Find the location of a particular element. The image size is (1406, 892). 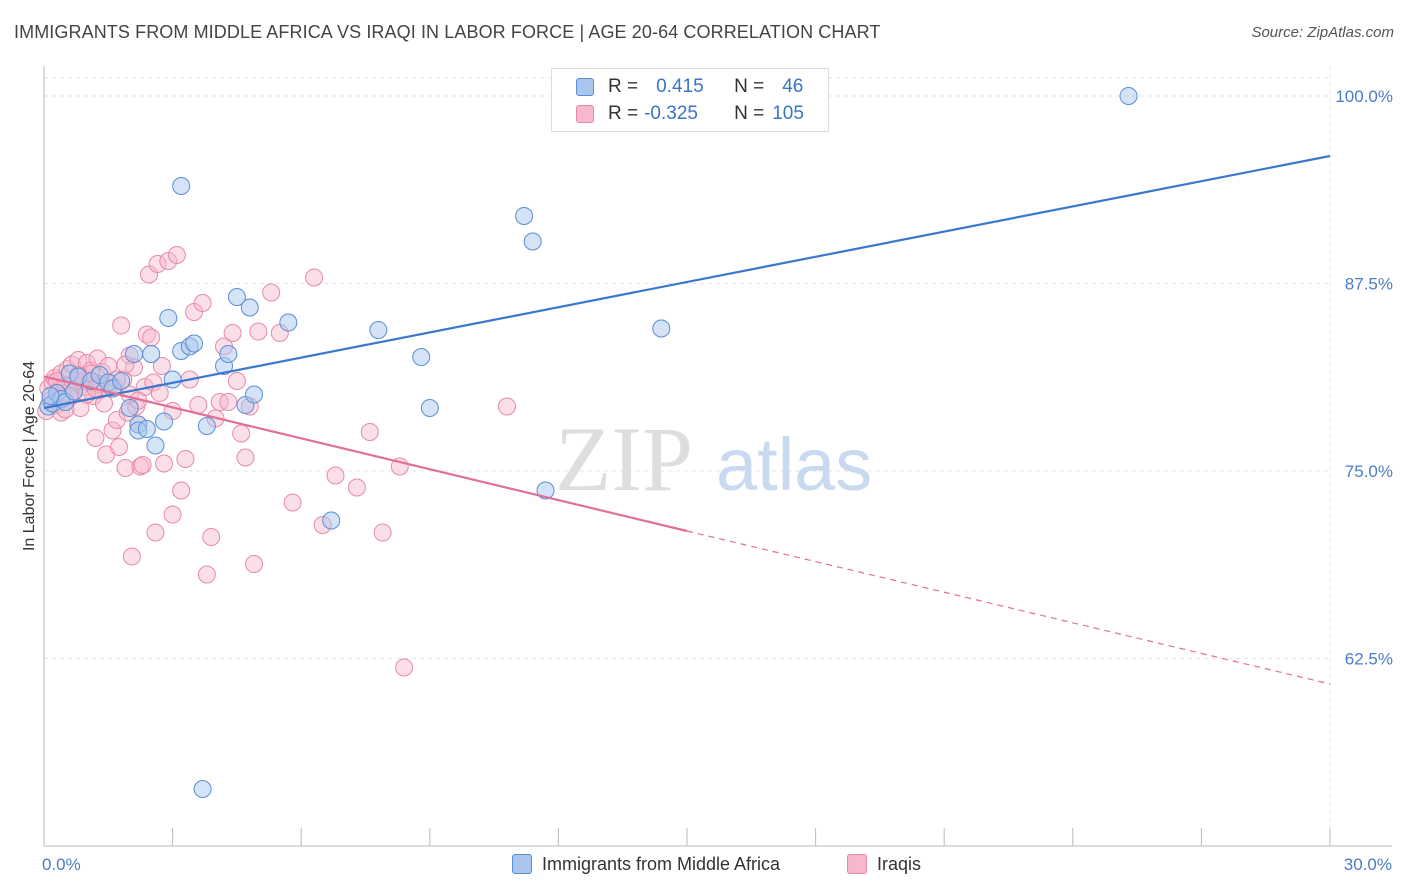

stats-row-iraqis: R = -0.325 N = 105 is located at coordinates (690, 114).